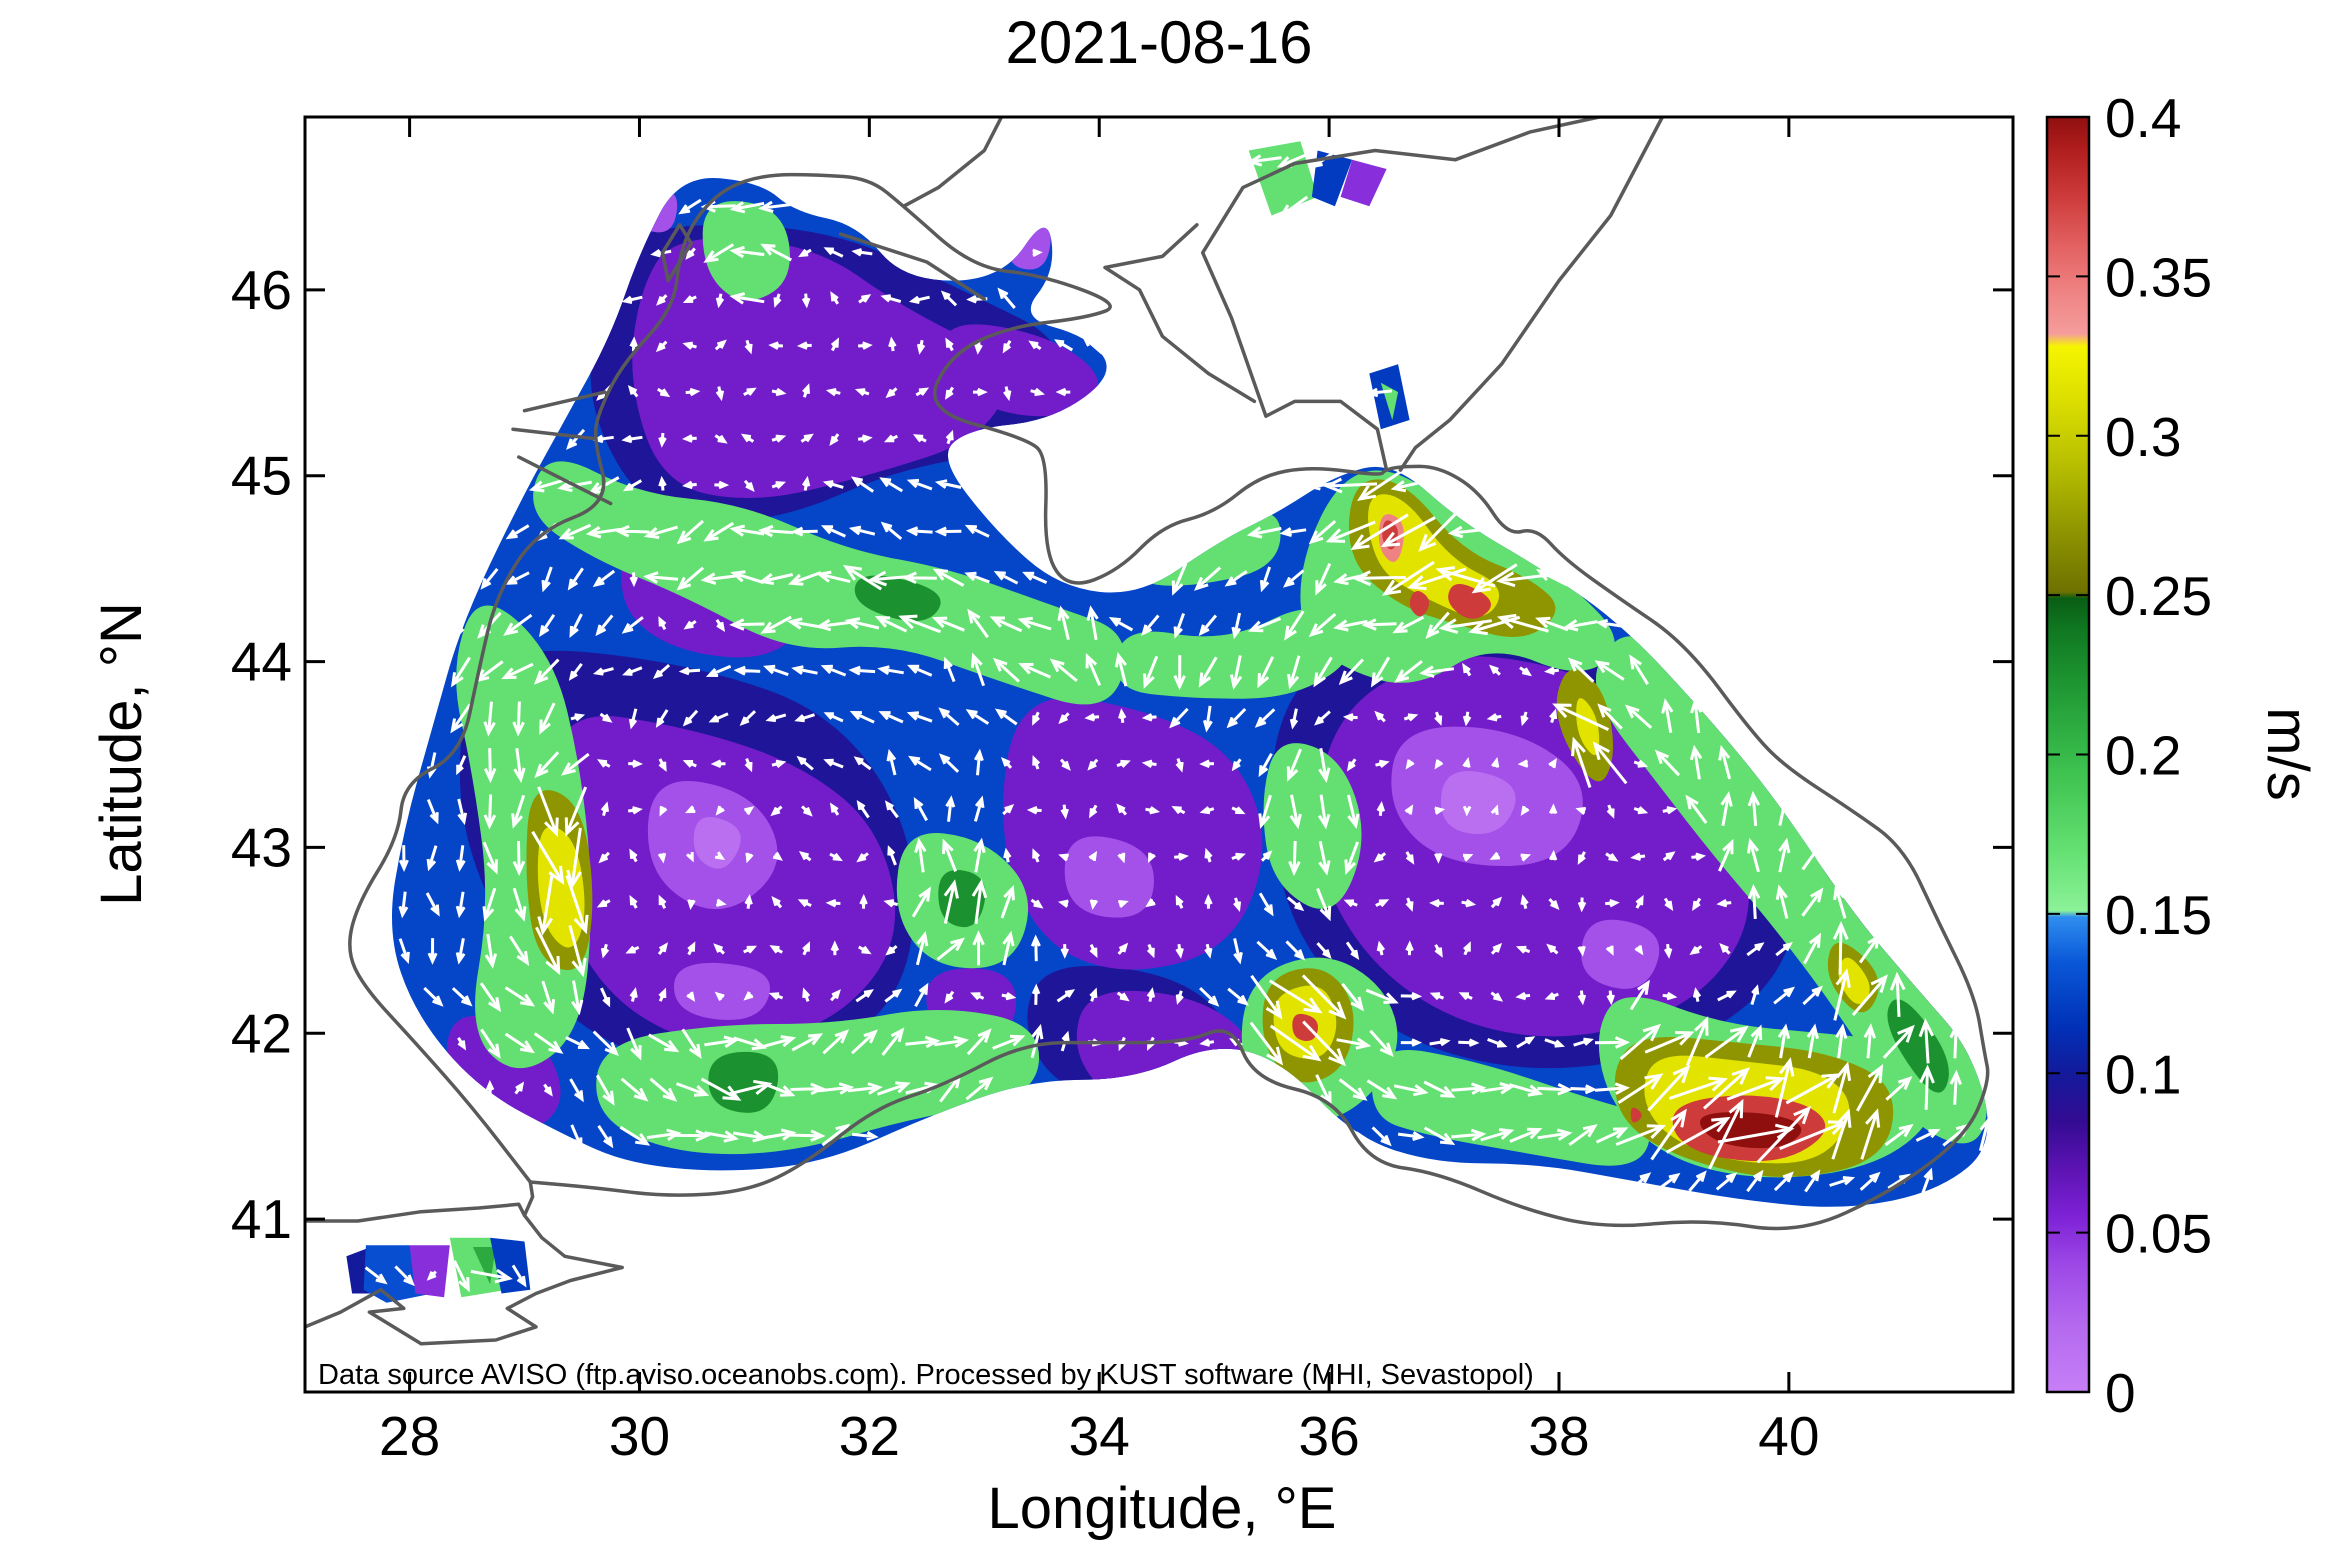  Describe the element at coordinates (2158, 277) in the screenshot. I see `colorbar-tick-label: 0.35` at that location.